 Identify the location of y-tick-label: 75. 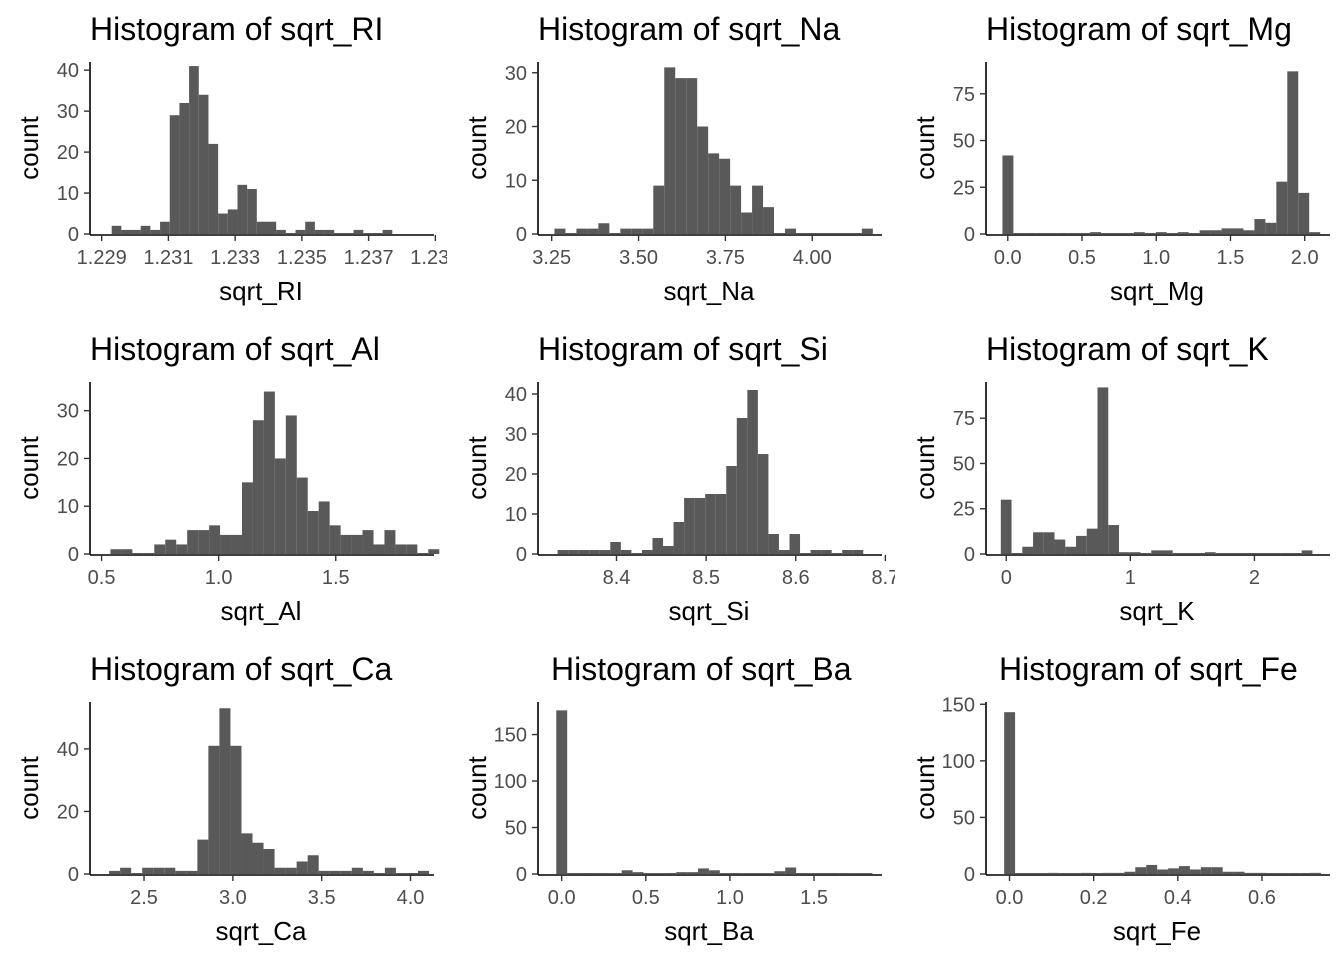
(964, 419).